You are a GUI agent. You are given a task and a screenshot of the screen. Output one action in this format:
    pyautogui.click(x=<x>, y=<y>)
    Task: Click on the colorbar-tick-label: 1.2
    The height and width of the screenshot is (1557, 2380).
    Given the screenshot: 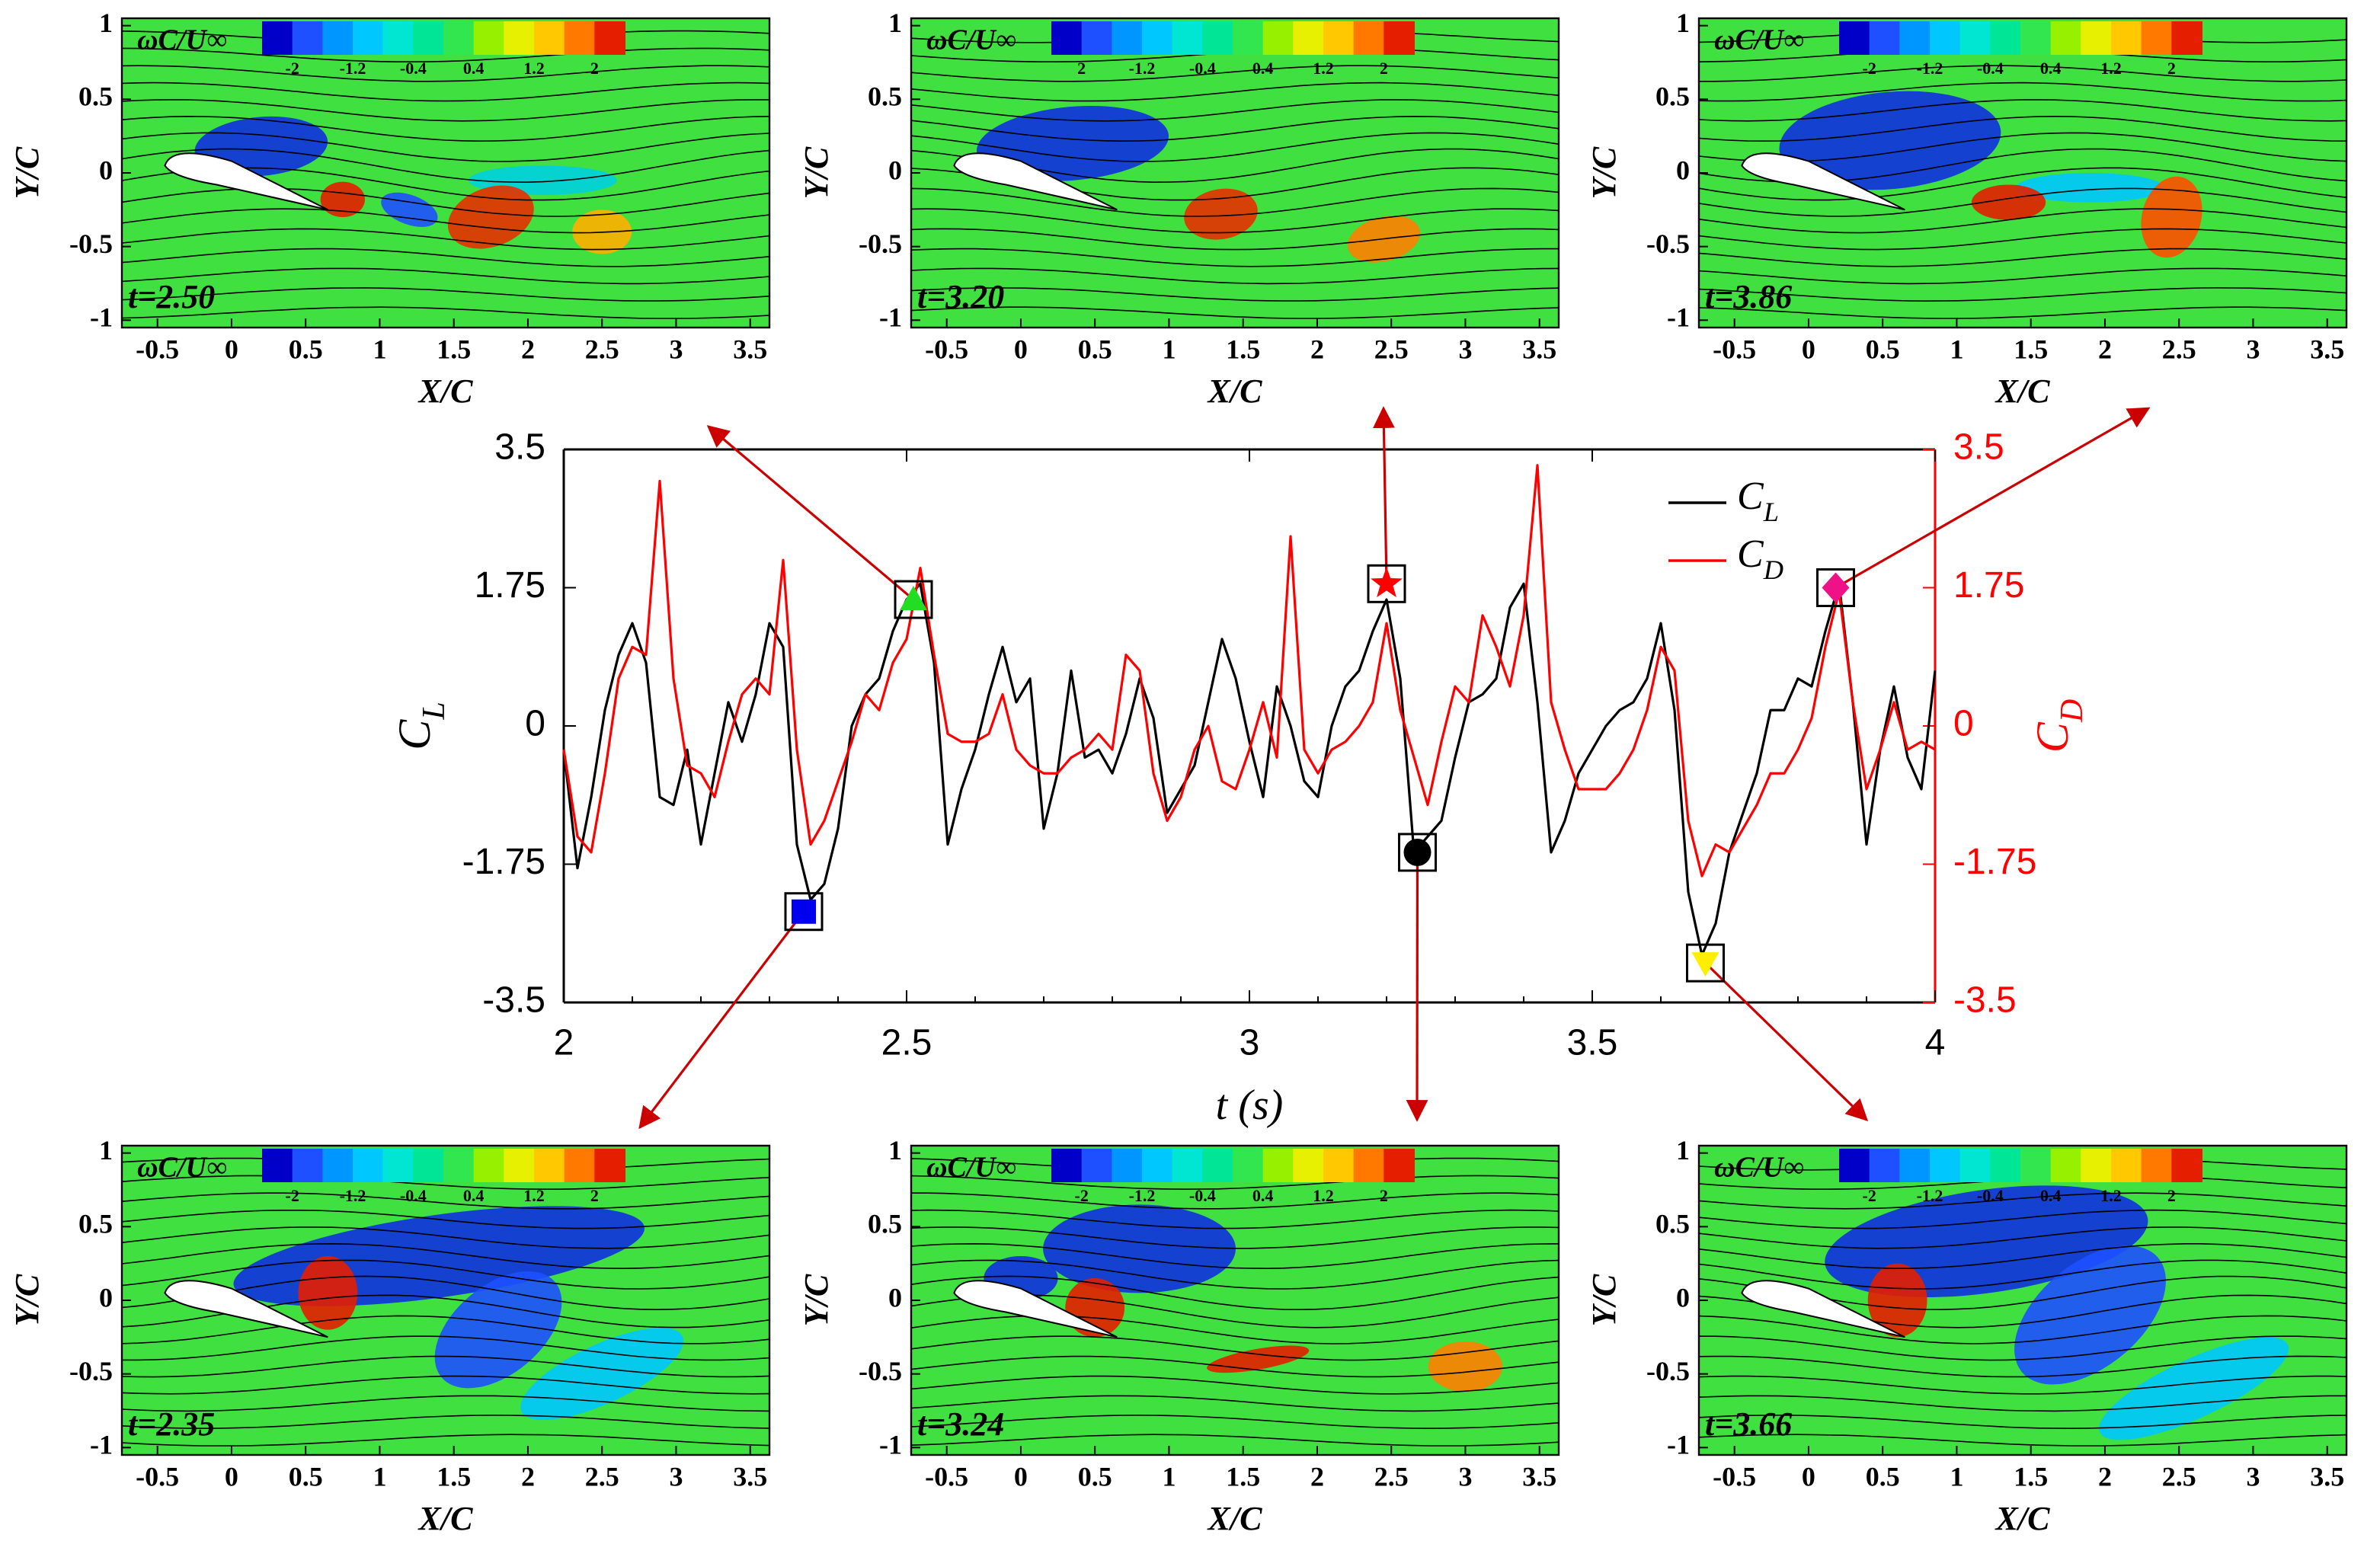 What is the action you would take?
    pyautogui.click(x=2111, y=68)
    